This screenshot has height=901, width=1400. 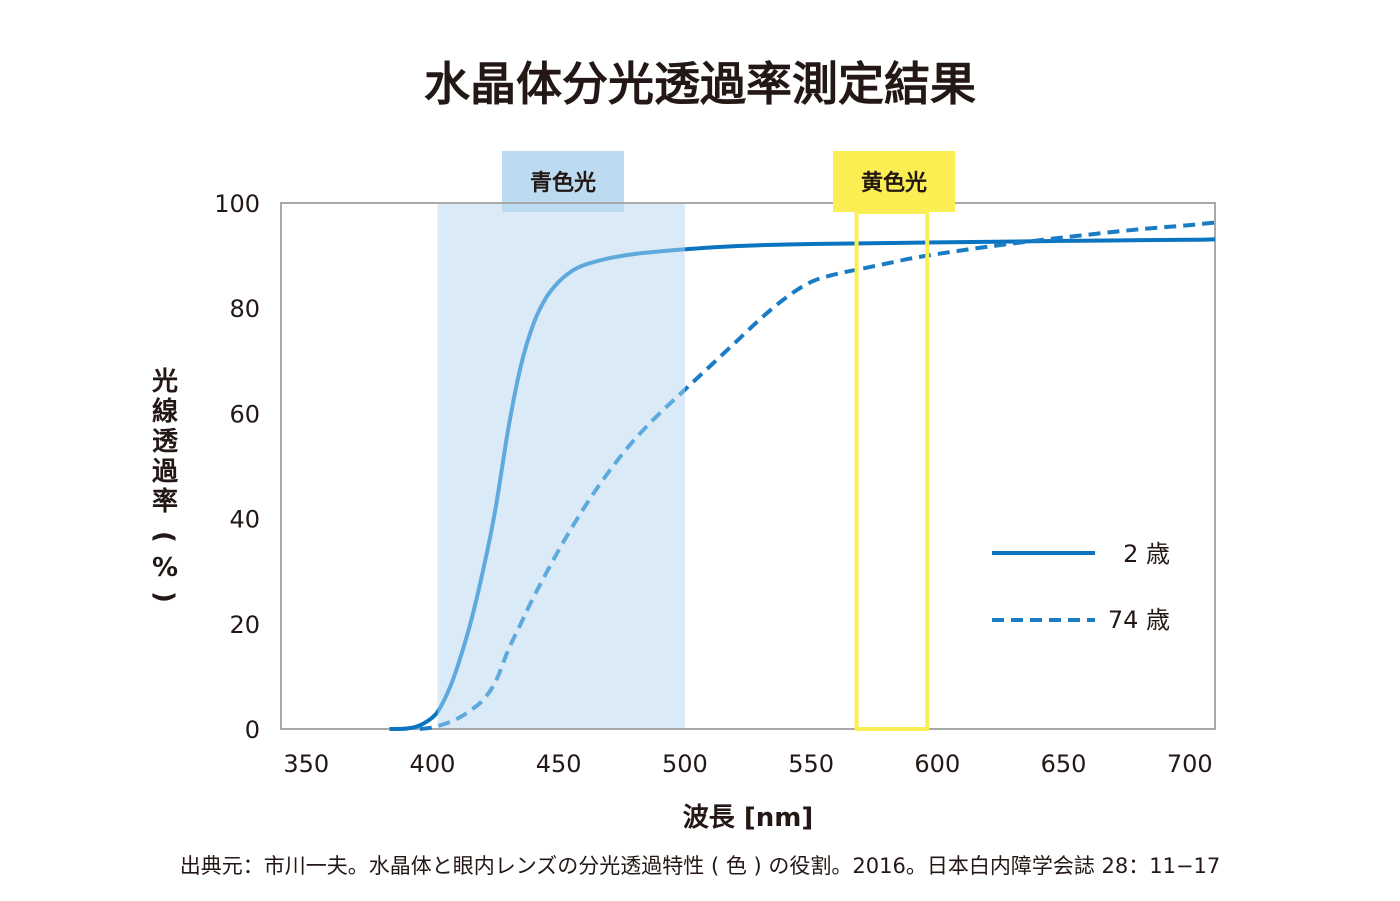 What do you see at coordinates (165, 411) in the screenshot?
I see `y-axis-title-char: 線` at bounding box center [165, 411].